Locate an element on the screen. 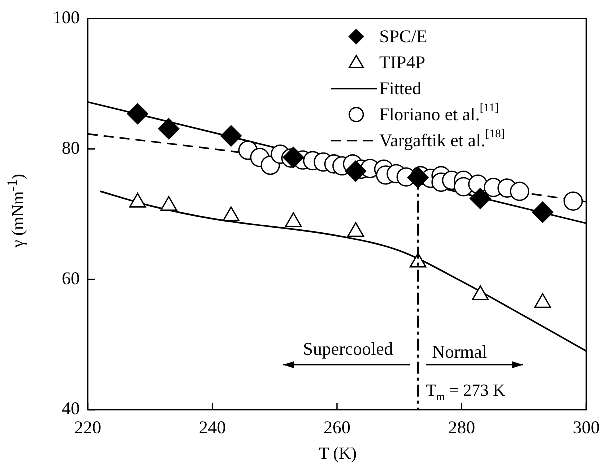 This screenshot has height=471, width=608. legend-label: Fitted is located at coordinates (401, 88).